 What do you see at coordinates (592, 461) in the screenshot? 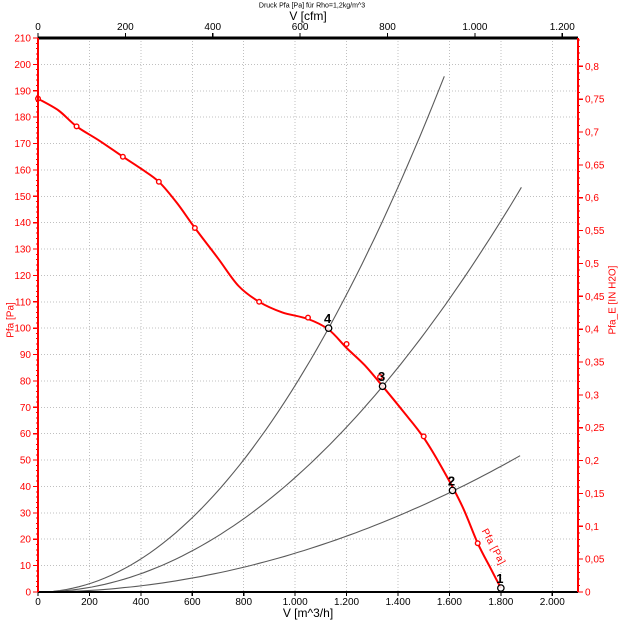
I see `right-tick-label: 0,2` at bounding box center [592, 461].